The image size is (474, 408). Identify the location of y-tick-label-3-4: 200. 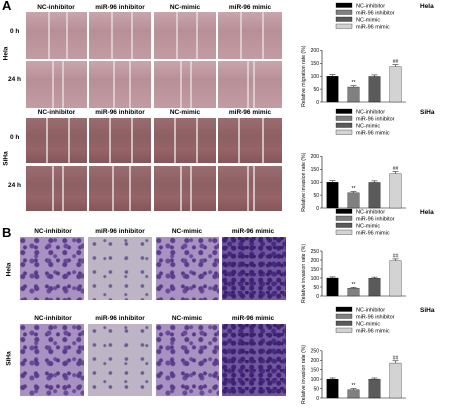
(315, 361).